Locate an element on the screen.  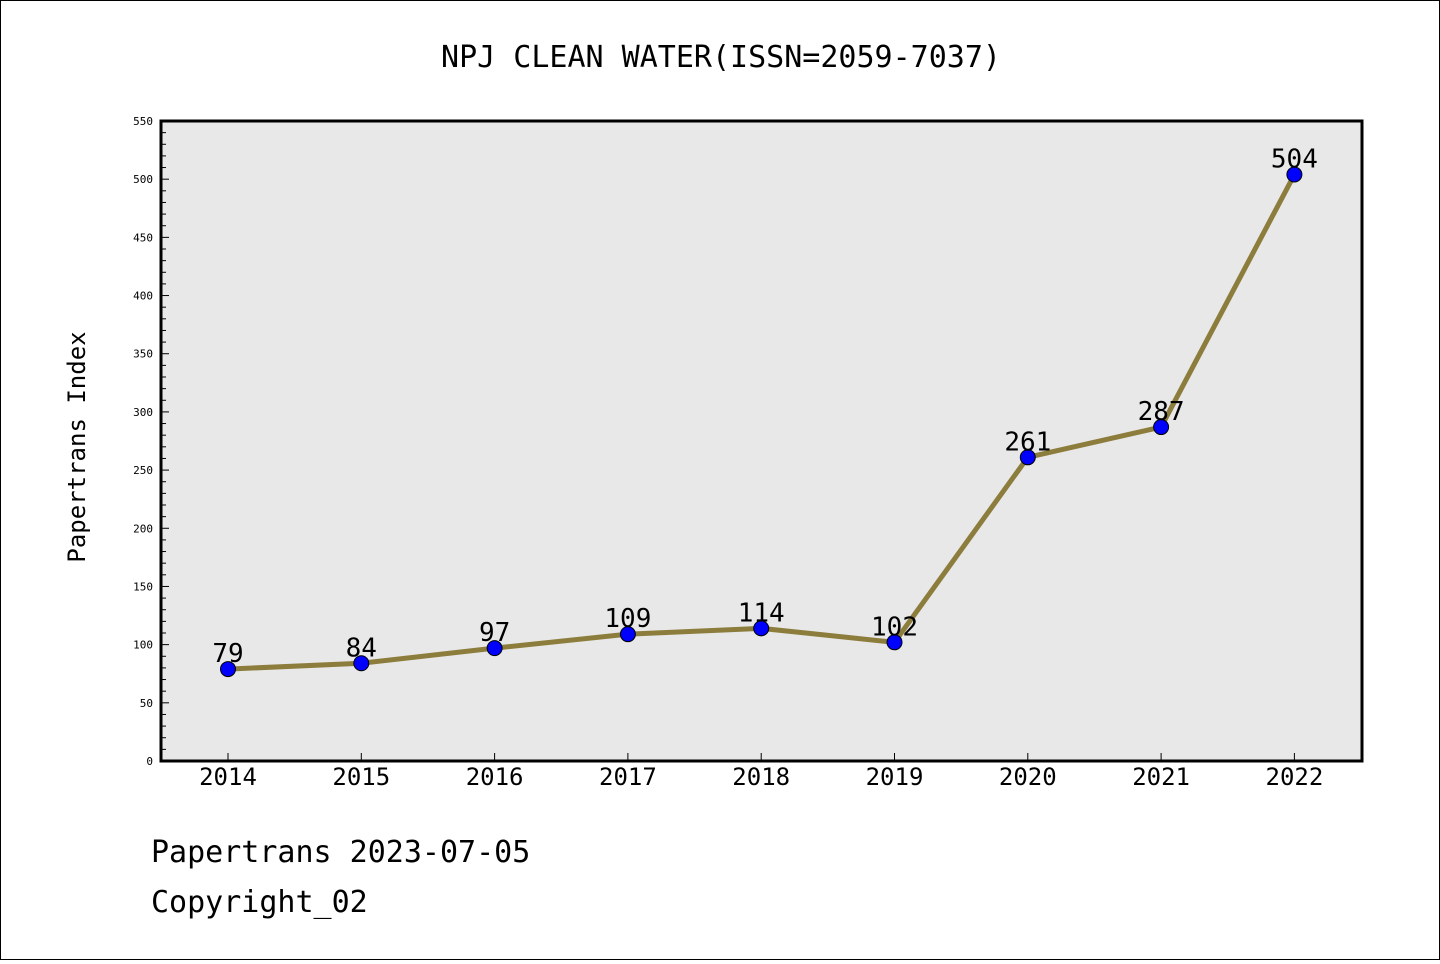
x-tick-label: 2015 is located at coordinates (361, 777).